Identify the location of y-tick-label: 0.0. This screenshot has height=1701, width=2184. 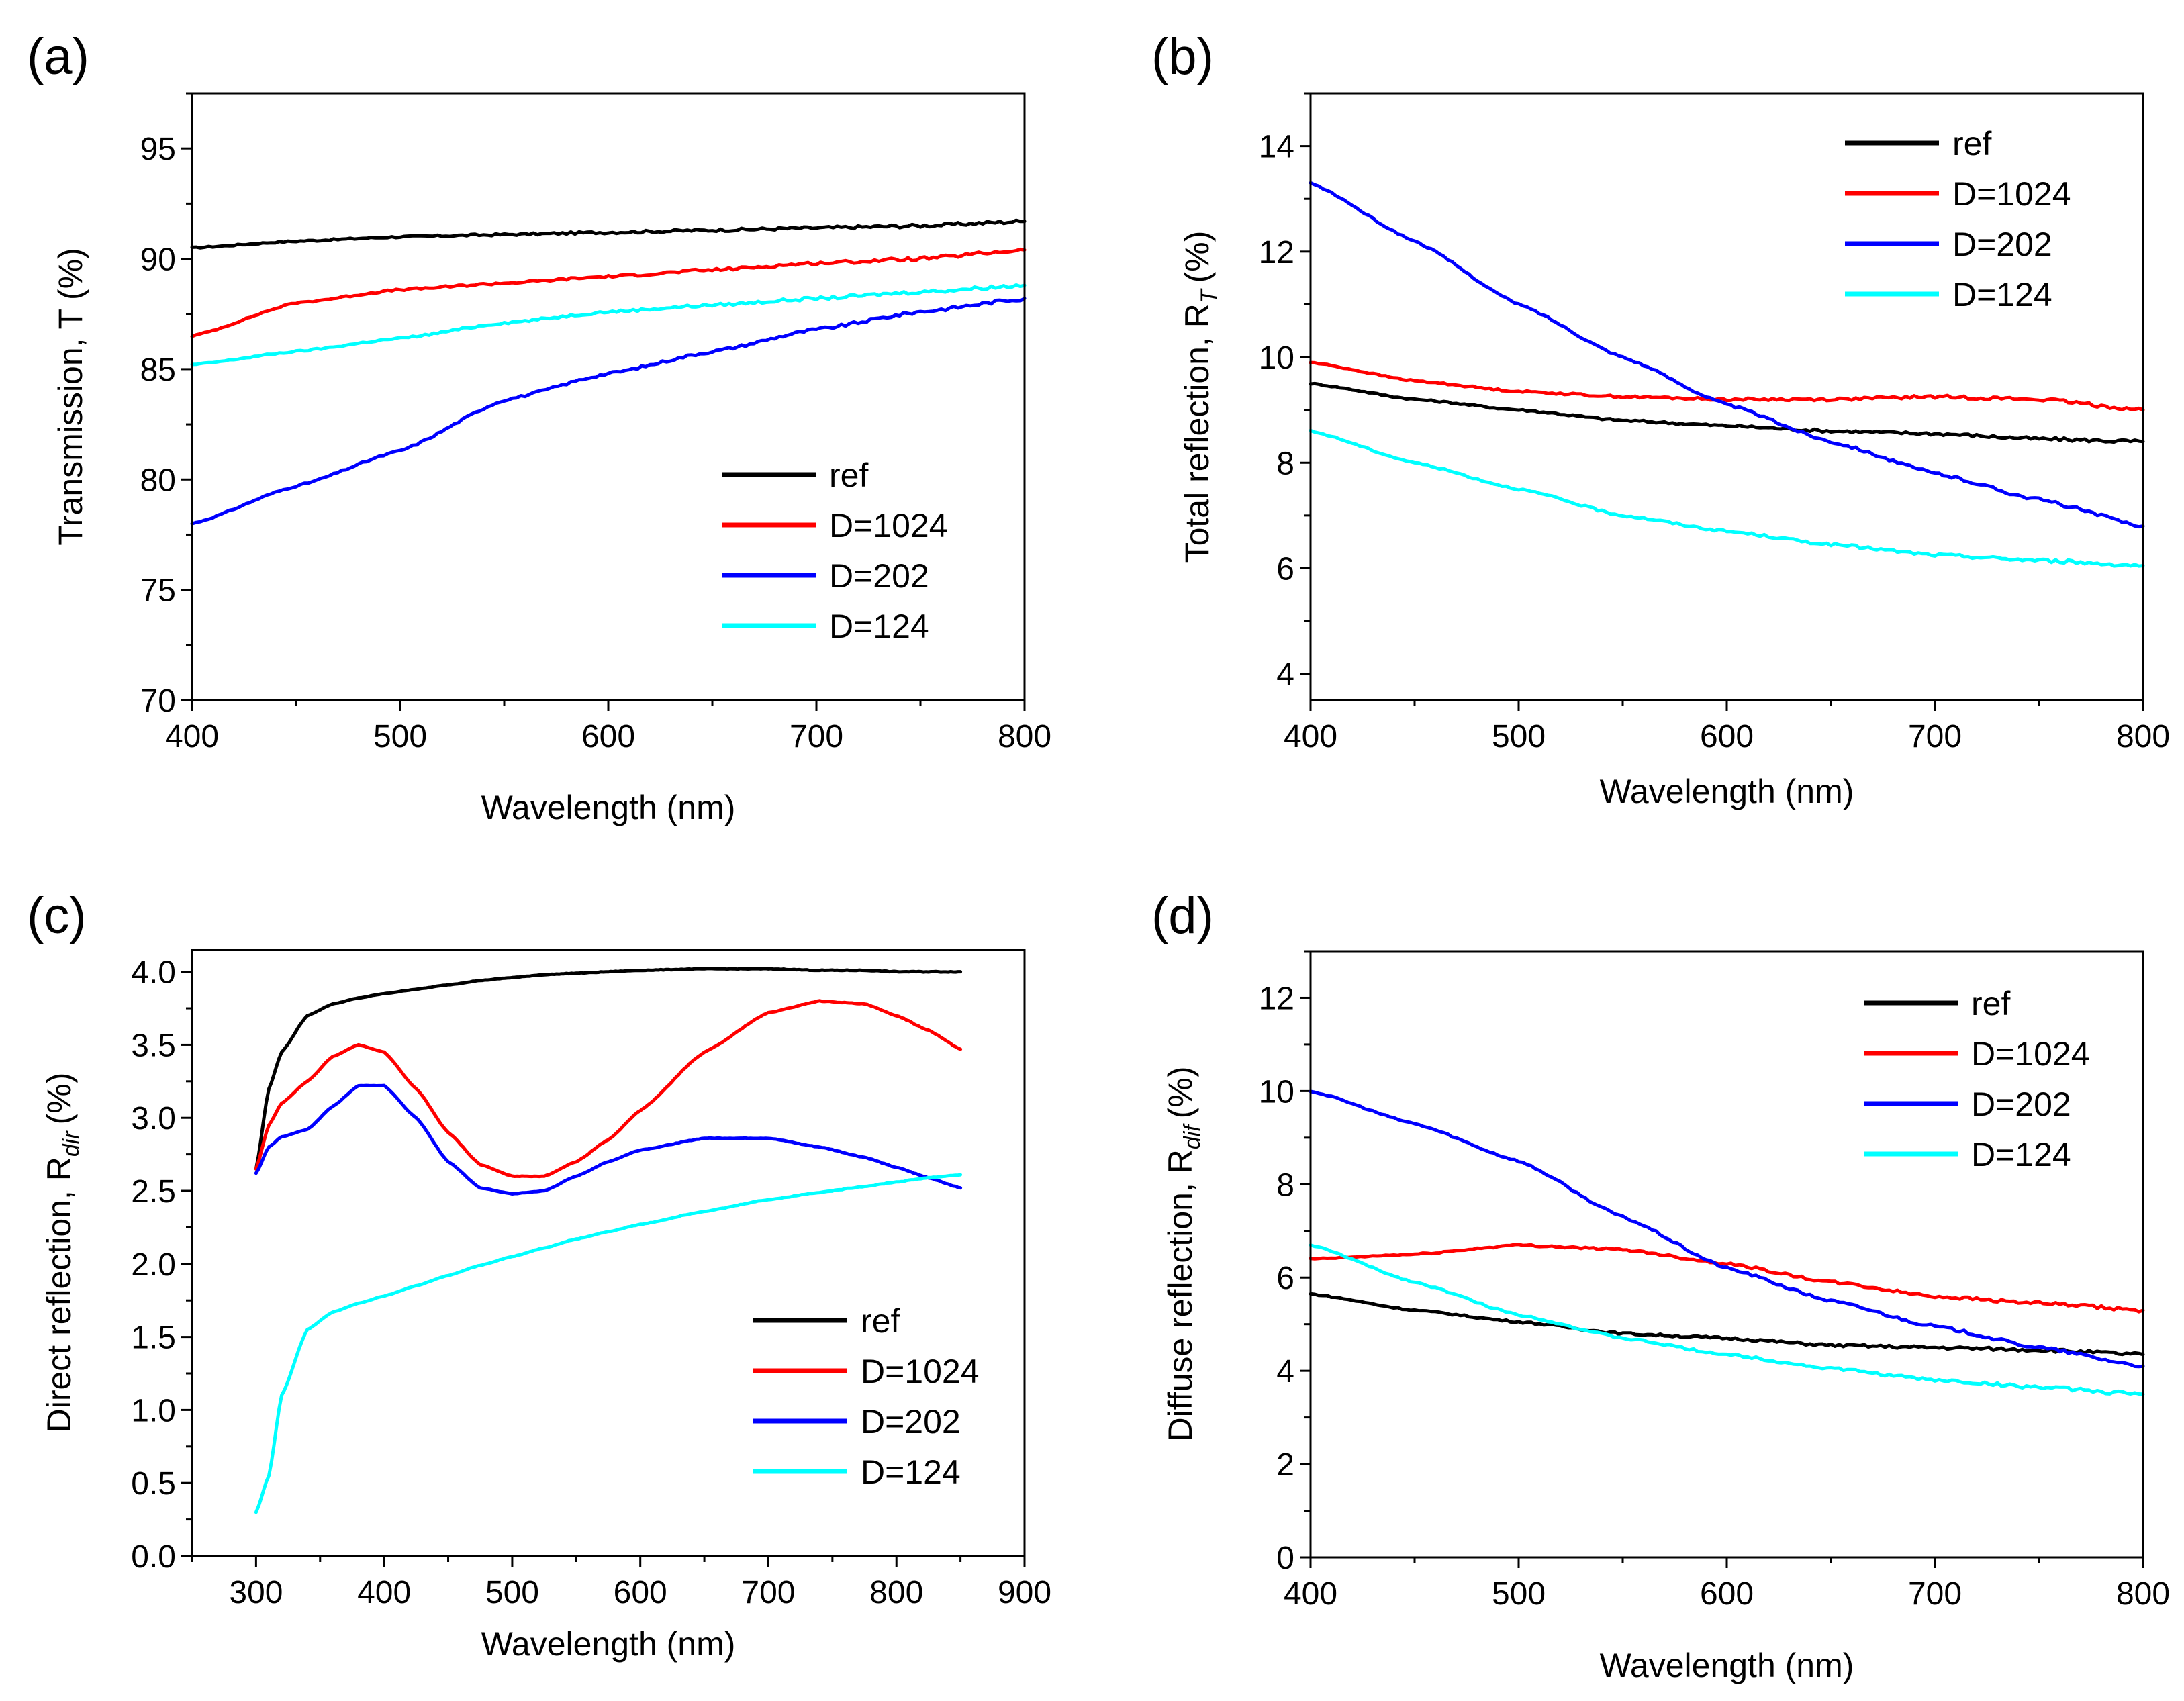
(154, 1557).